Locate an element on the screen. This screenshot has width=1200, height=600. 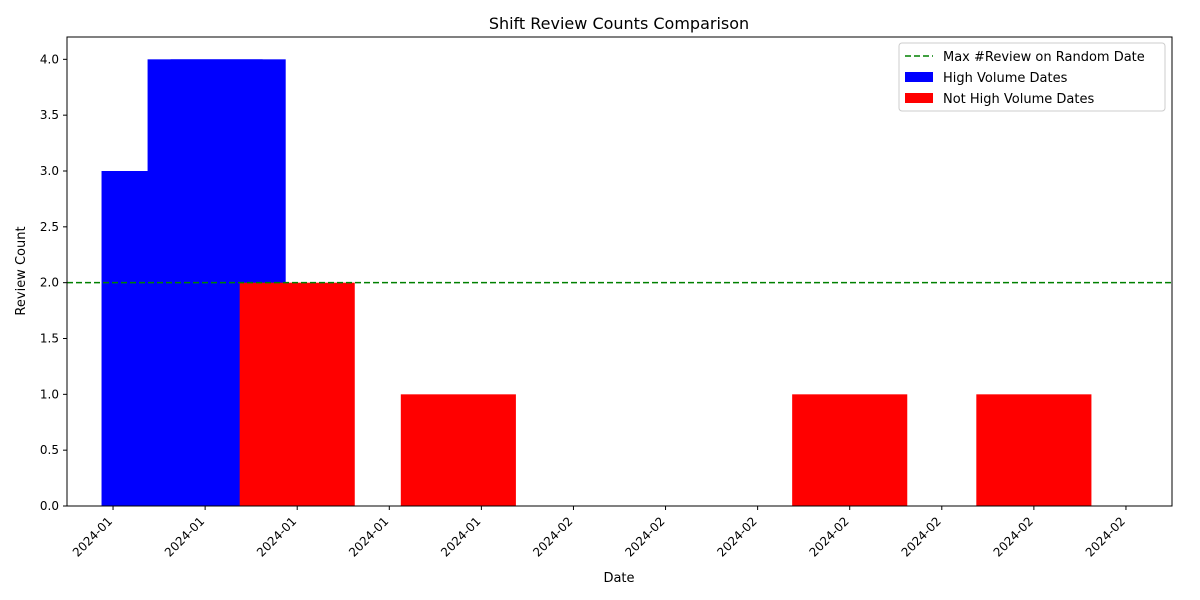
legend-box is located at coordinates (1032, 77).